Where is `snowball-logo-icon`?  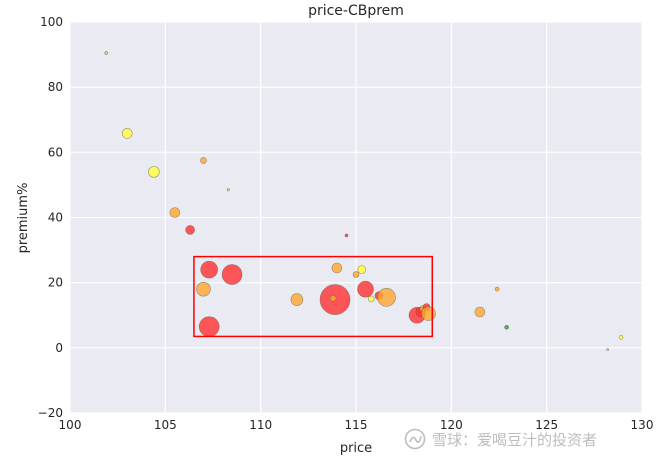
snowball-logo-icon is located at coordinates (415, 439).